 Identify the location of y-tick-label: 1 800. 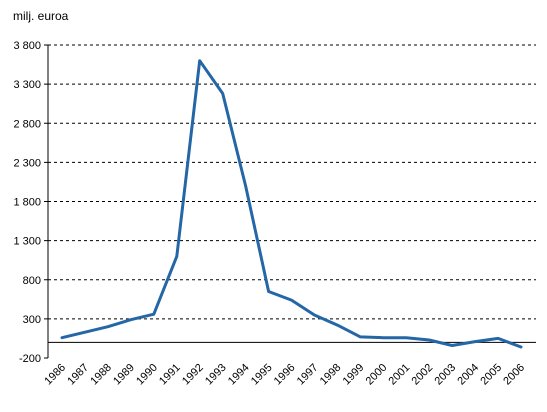
(27, 203).